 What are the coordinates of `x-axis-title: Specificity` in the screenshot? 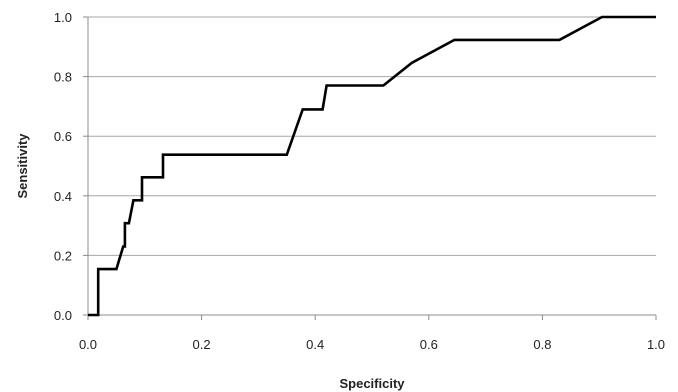 It's located at (372, 383).